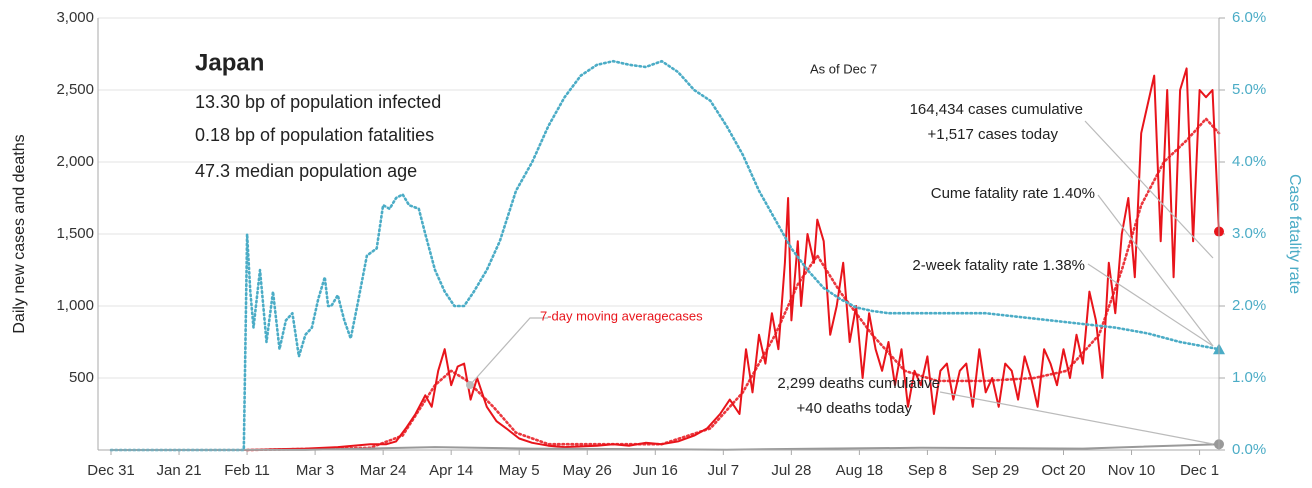 The image size is (1312, 488). Describe the element at coordinates (19, 233) in the screenshot. I see `y-axis-label: Daily new cases and deaths` at that location.